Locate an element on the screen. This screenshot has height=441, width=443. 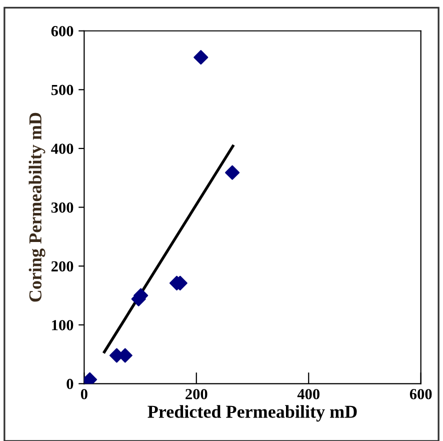
y-tick-label: 100 is located at coordinates (63, 325).